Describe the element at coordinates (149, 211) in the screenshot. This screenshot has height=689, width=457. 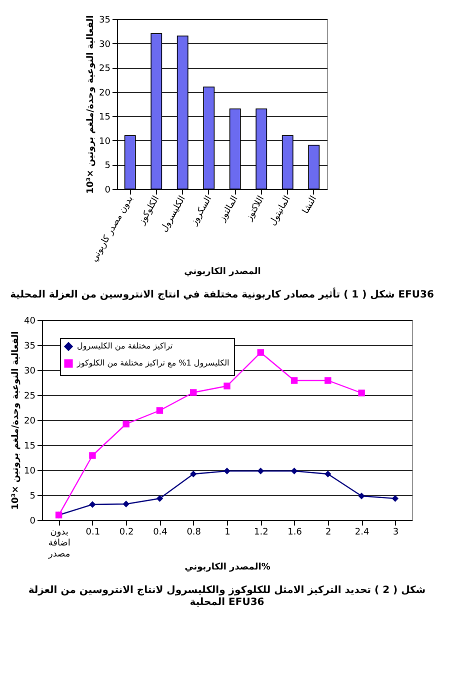
I see `x-tick-label: الكلوكوز` at that location.